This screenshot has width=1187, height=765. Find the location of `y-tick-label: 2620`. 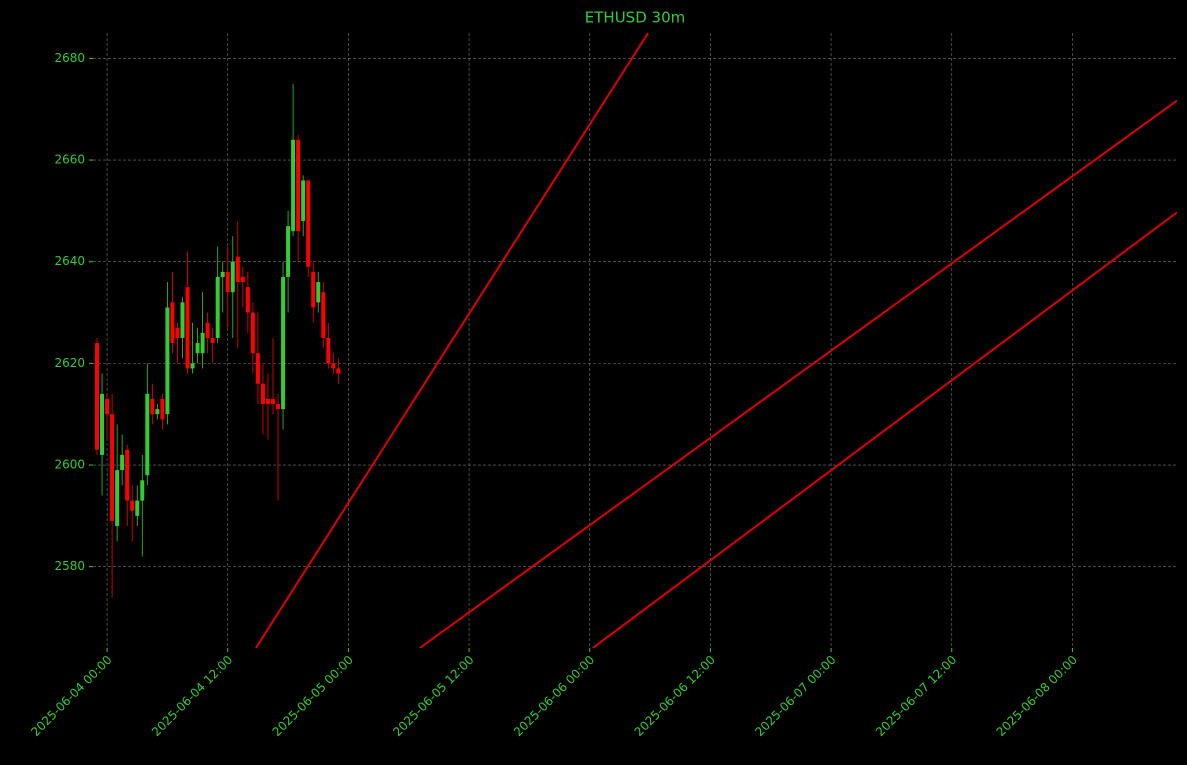

y-tick-label: 2620 is located at coordinates (69, 363).